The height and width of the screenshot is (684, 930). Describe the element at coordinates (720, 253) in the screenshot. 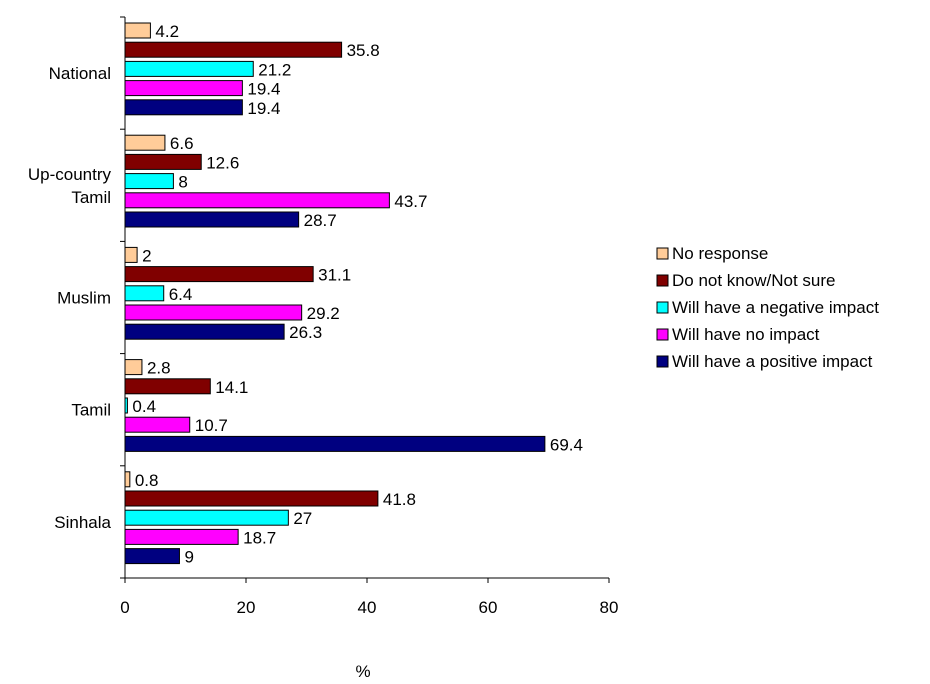

I see `legend-label: No response` at that location.